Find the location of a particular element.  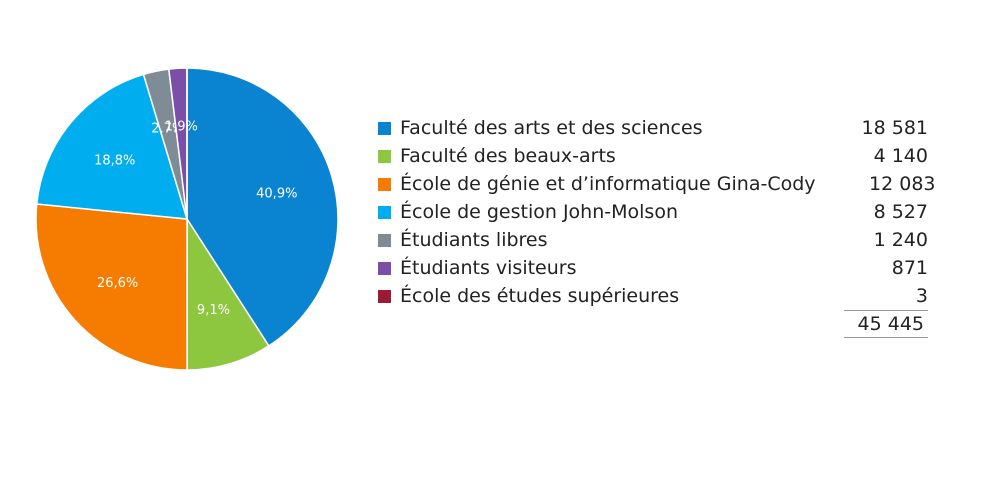

legend-value: 12 083 is located at coordinates (902, 184).